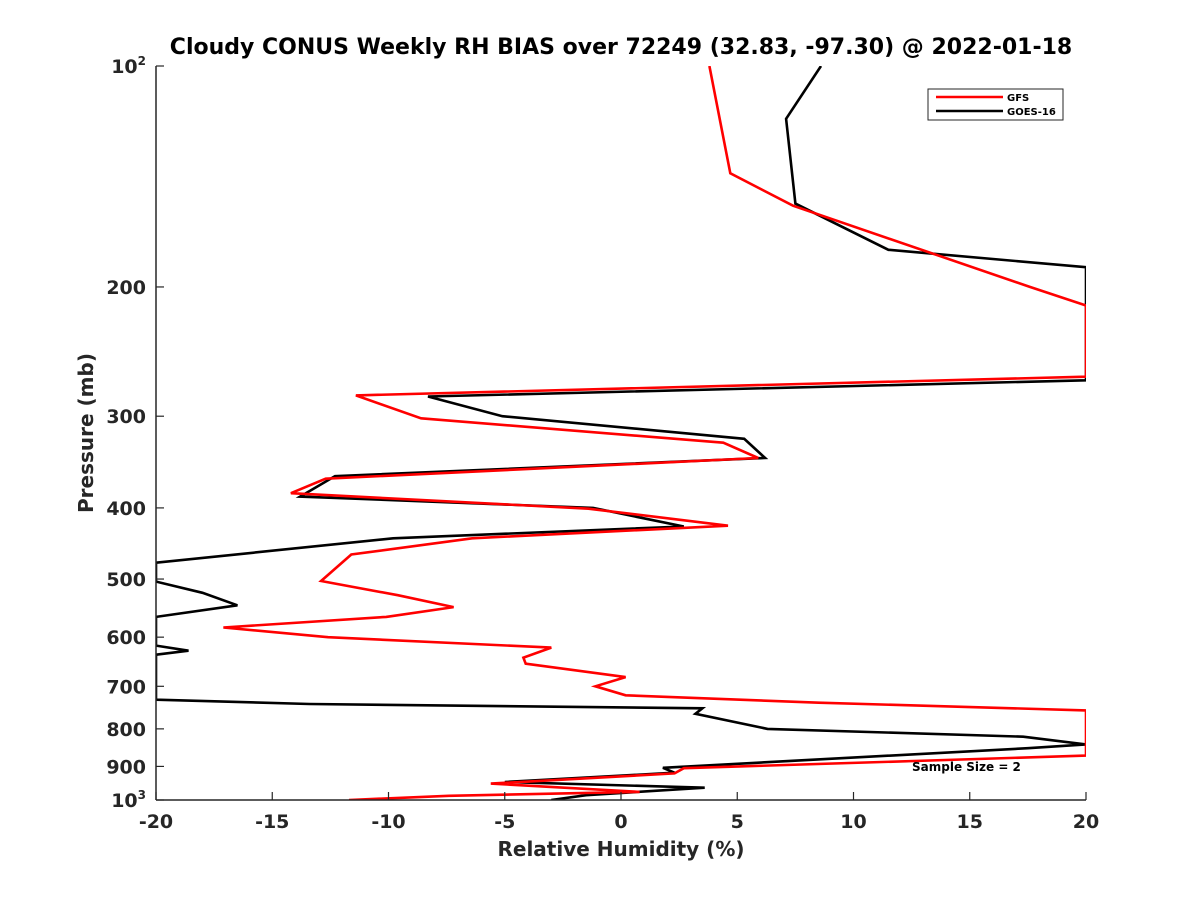 This screenshot has width=1200, height=900. I want to click on x-tick-label: -5, so click(504, 822).